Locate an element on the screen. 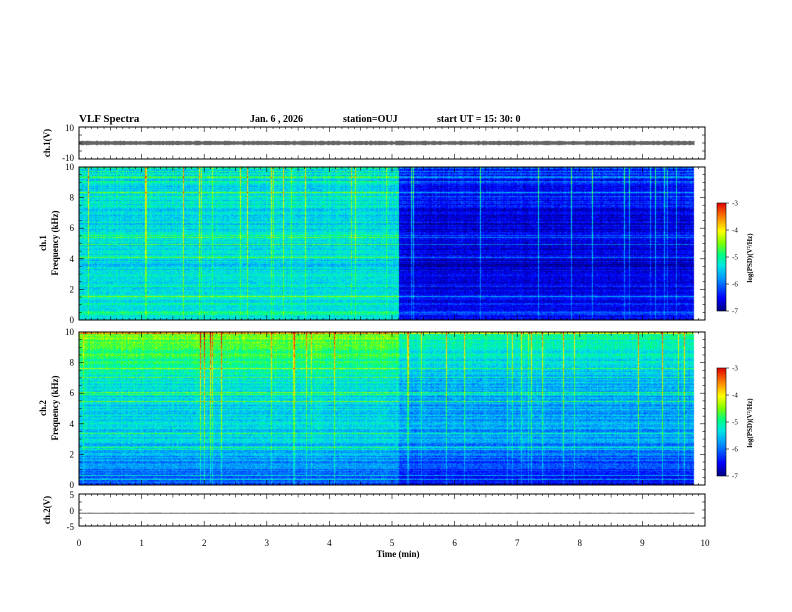 Image resolution: width=792 pixels, height=612 pixels. x-tick-label: 4 is located at coordinates (329, 543).